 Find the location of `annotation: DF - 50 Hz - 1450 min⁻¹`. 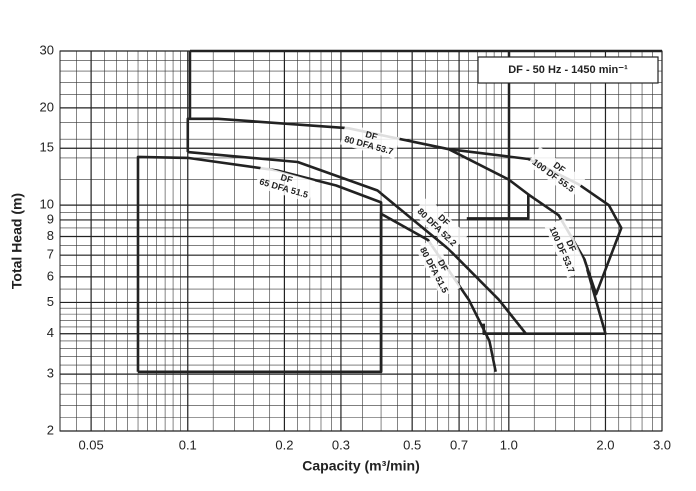

annotation: DF - 50 Hz - 1450 min⁻¹ is located at coordinates (568, 70).